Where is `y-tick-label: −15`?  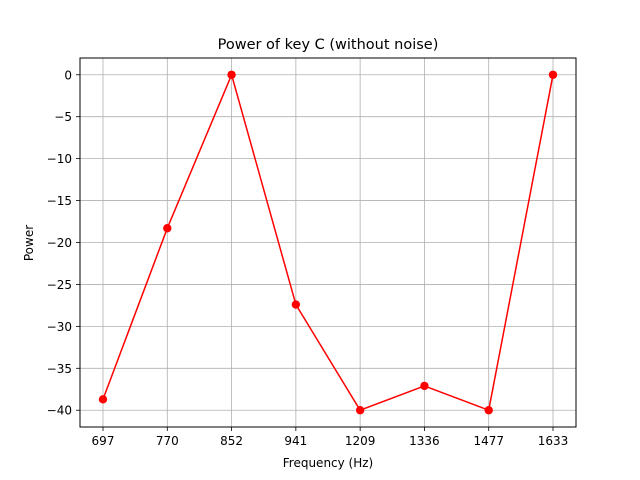 y-tick-label: −15 is located at coordinates (59, 201).